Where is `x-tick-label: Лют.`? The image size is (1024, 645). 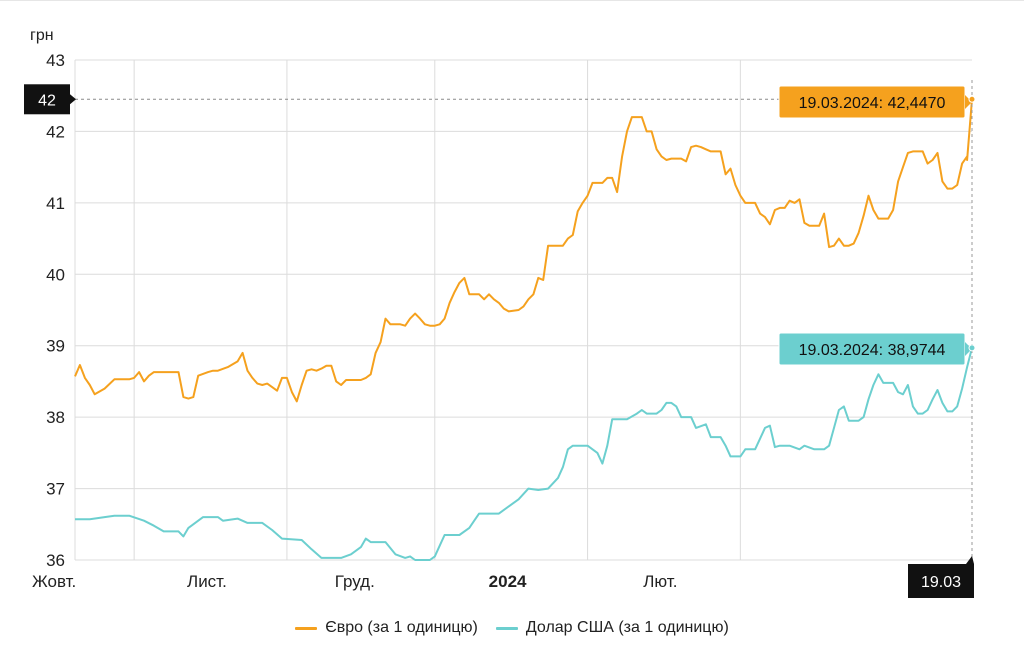
x-tick-label: Лют. is located at coordinates (660, 581).